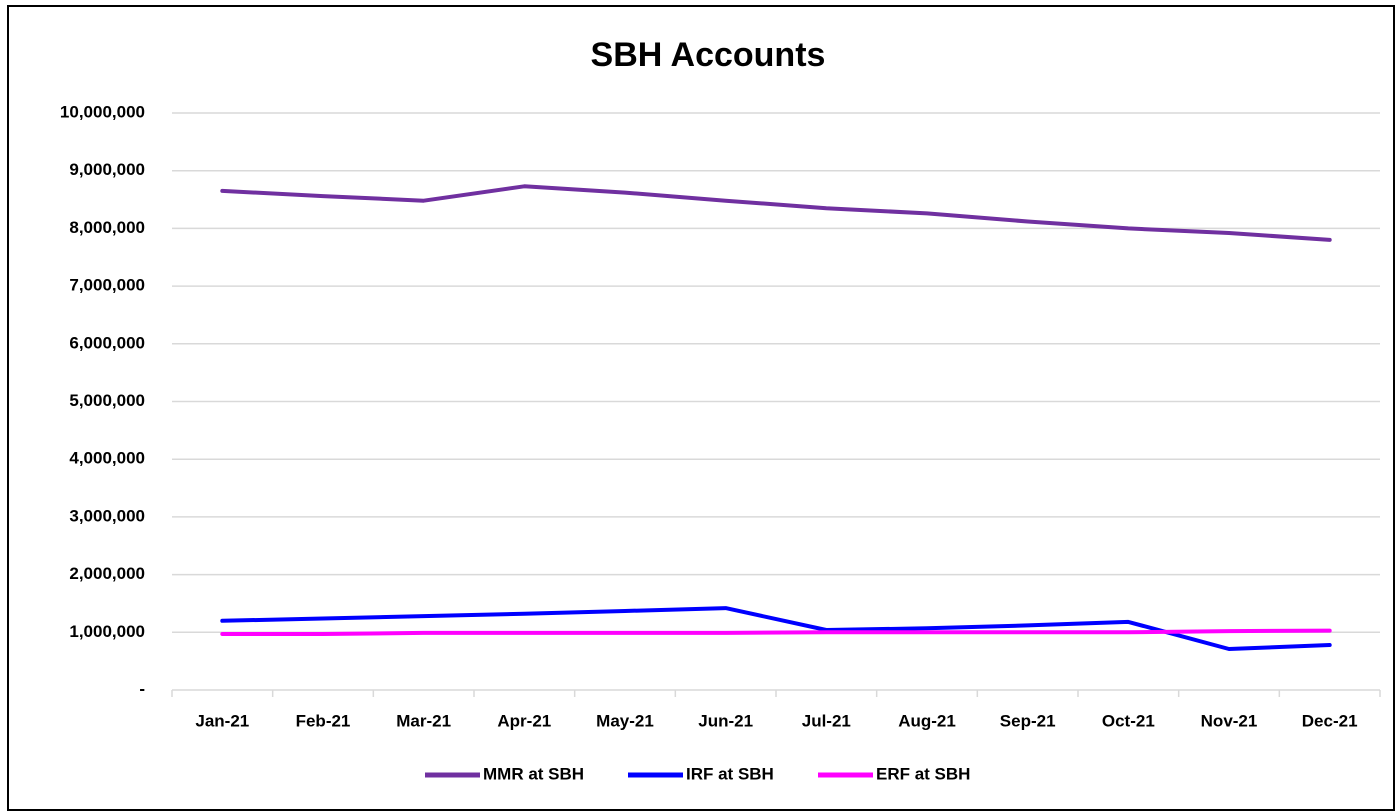 This screenshot has height=811, width=1395. What do you see at coordinates (1128, 720) in the screenshot?
I see `x-tick-label: Oct-21` at bounding box center [1128, 720].